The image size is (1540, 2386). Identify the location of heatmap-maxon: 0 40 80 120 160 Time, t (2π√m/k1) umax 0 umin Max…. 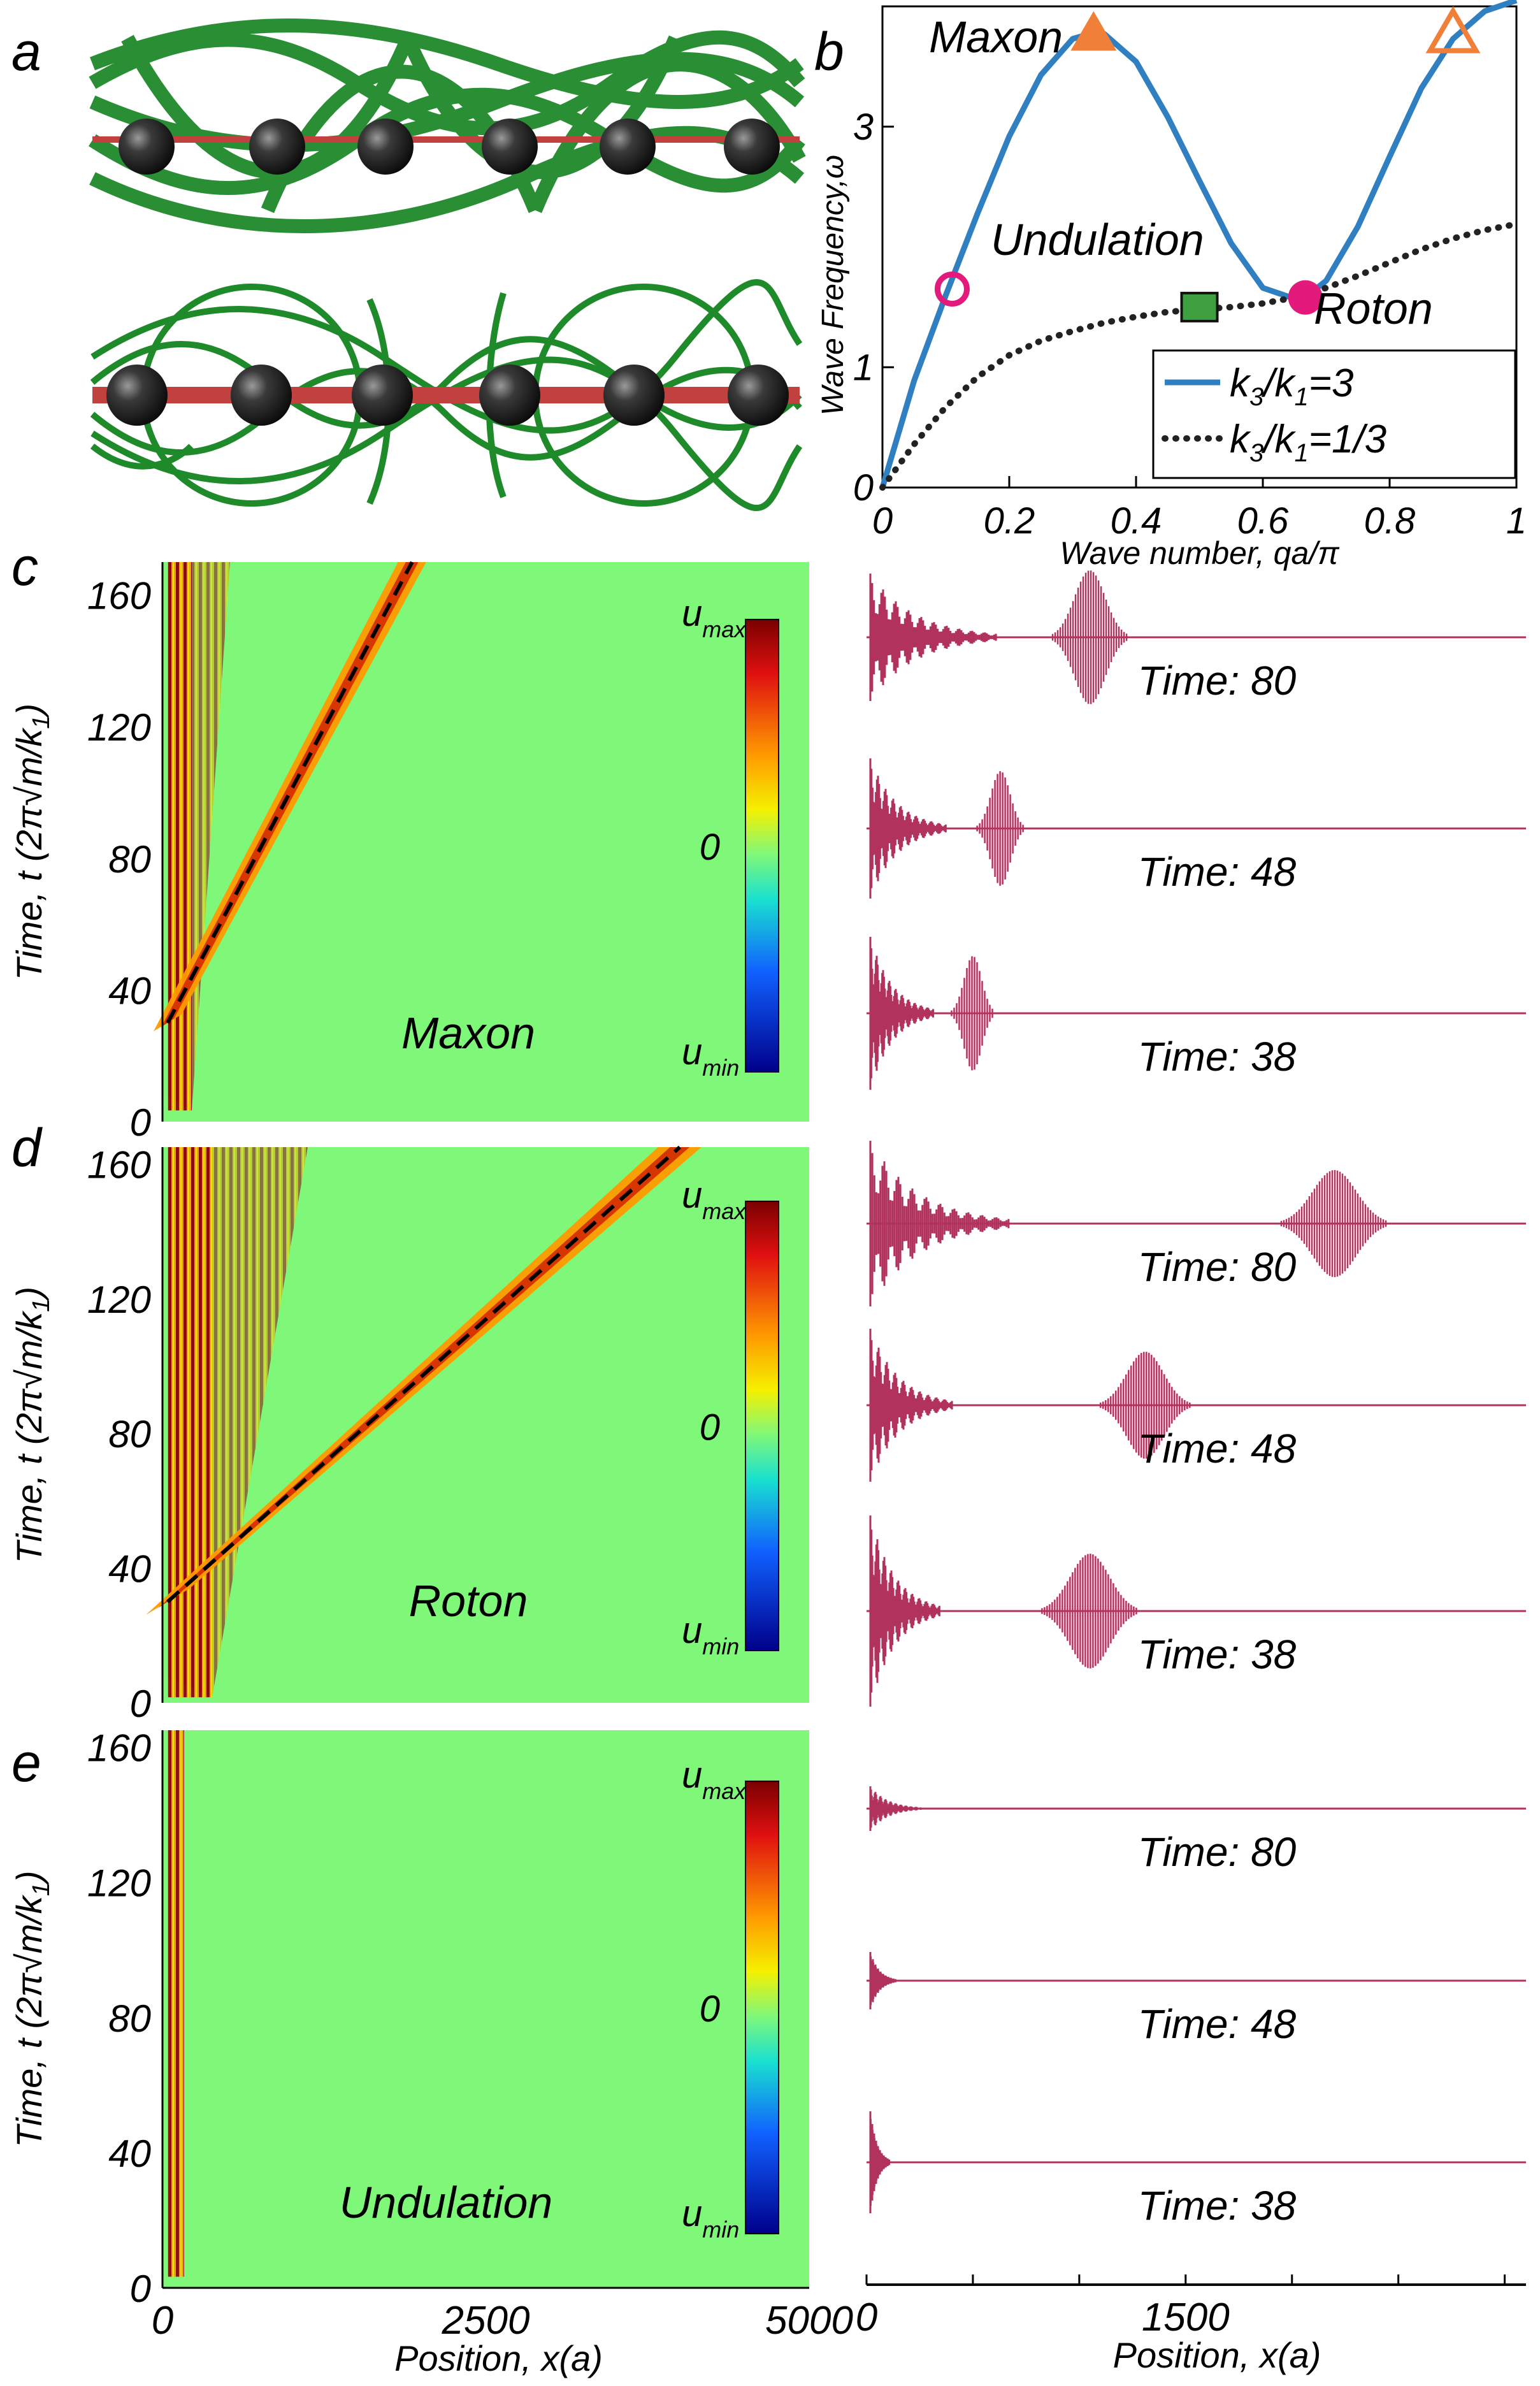
(409, 852).